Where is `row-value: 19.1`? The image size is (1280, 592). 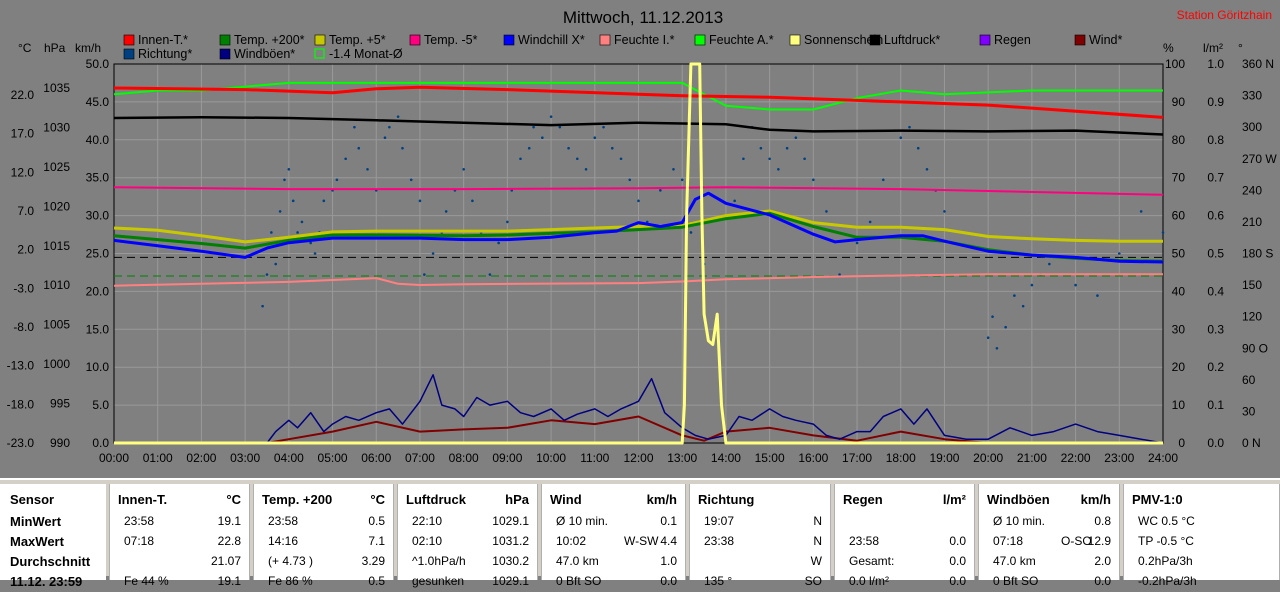
row-value: 19.1 is located at coordinates (229, 581).